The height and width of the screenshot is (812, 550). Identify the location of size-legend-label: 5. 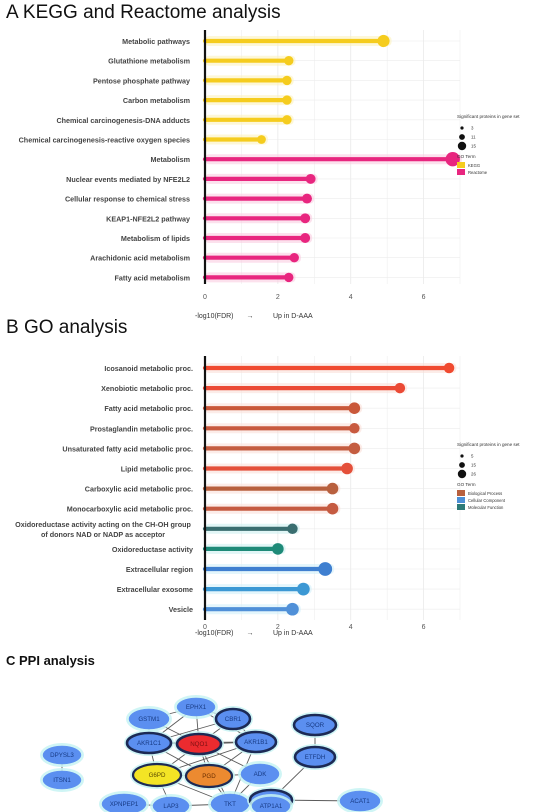
(472, 456).